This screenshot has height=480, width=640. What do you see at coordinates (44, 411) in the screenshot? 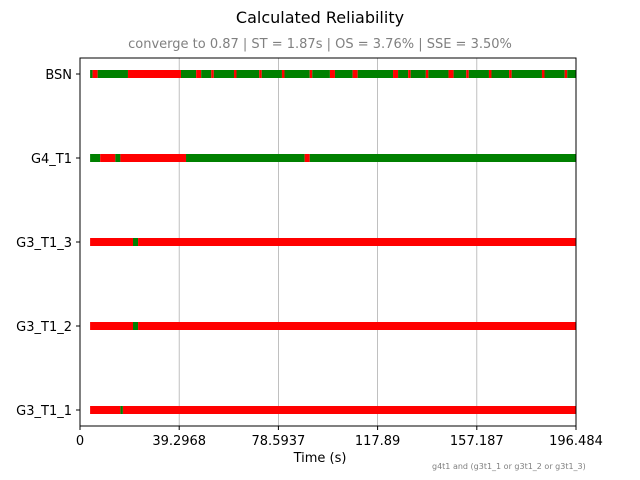
I see `y-tick-label: G3_T1_1` at bounding box center [44, 411].